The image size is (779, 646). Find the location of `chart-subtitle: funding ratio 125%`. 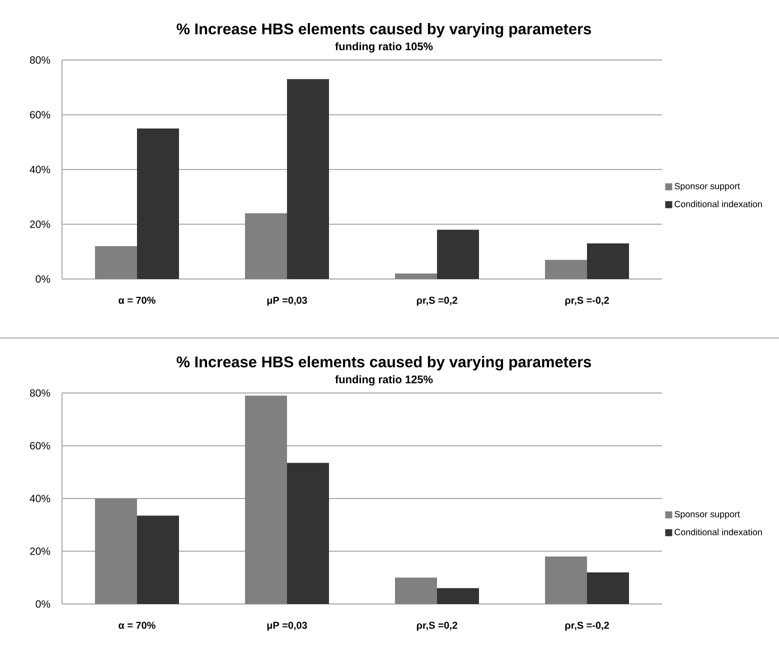

chart-subtitle: funding ratio 125% is located at coordinates (384, 380).